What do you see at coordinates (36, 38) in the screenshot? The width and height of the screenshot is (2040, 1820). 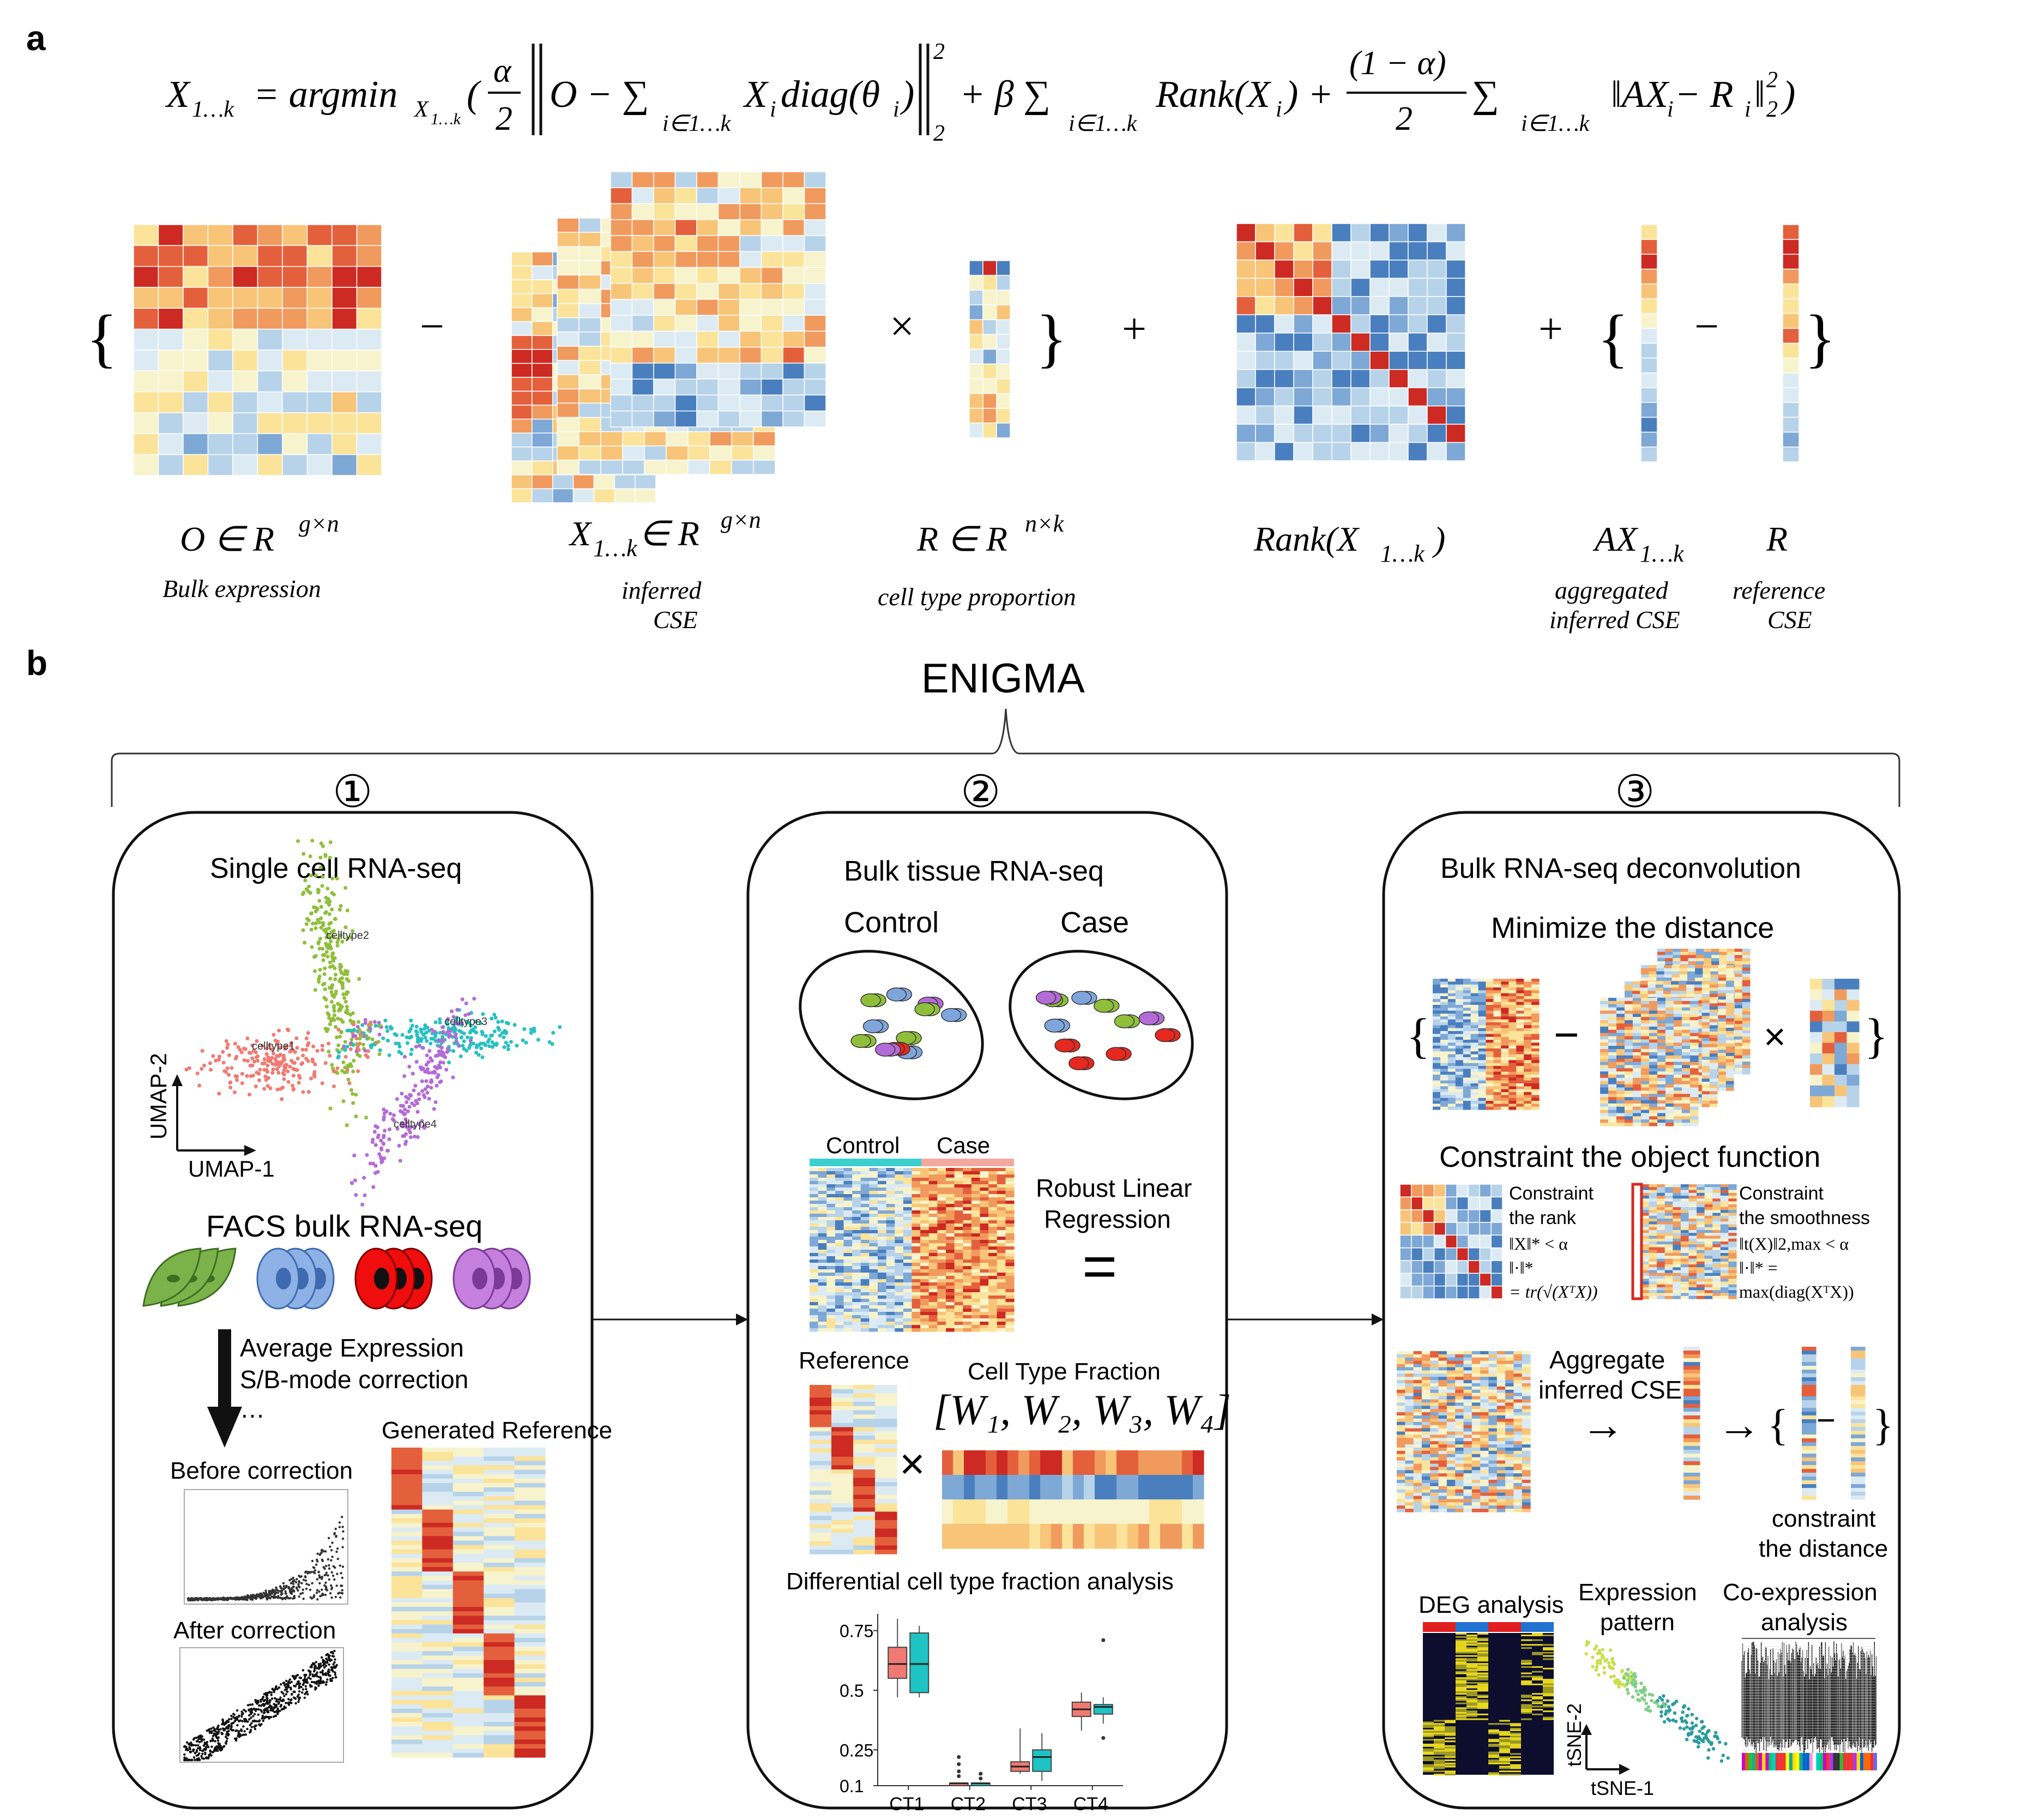 I see `panel-a-letter: a` at bounding box center [36, 38].